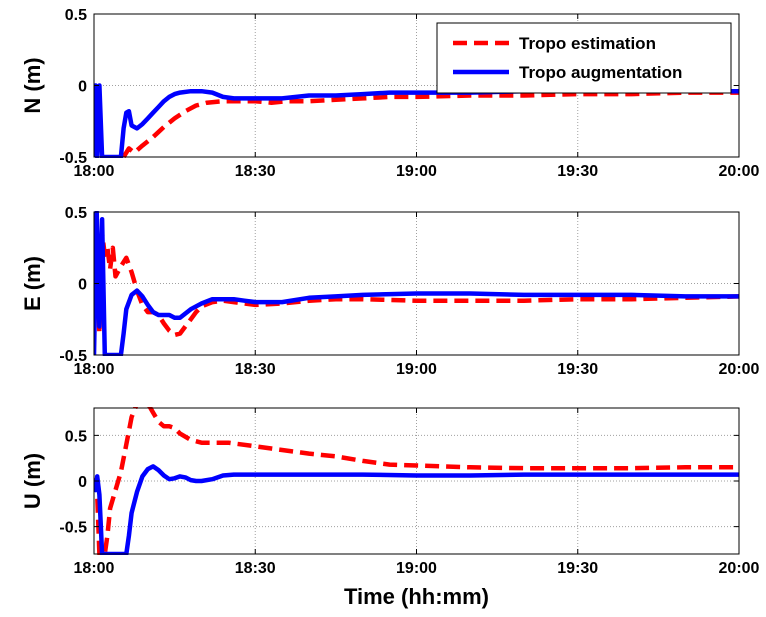  Describe the element at coordinates (416, 596) in the screenshot. I see `x-axis-label: Time (hh:mm)` at that location.